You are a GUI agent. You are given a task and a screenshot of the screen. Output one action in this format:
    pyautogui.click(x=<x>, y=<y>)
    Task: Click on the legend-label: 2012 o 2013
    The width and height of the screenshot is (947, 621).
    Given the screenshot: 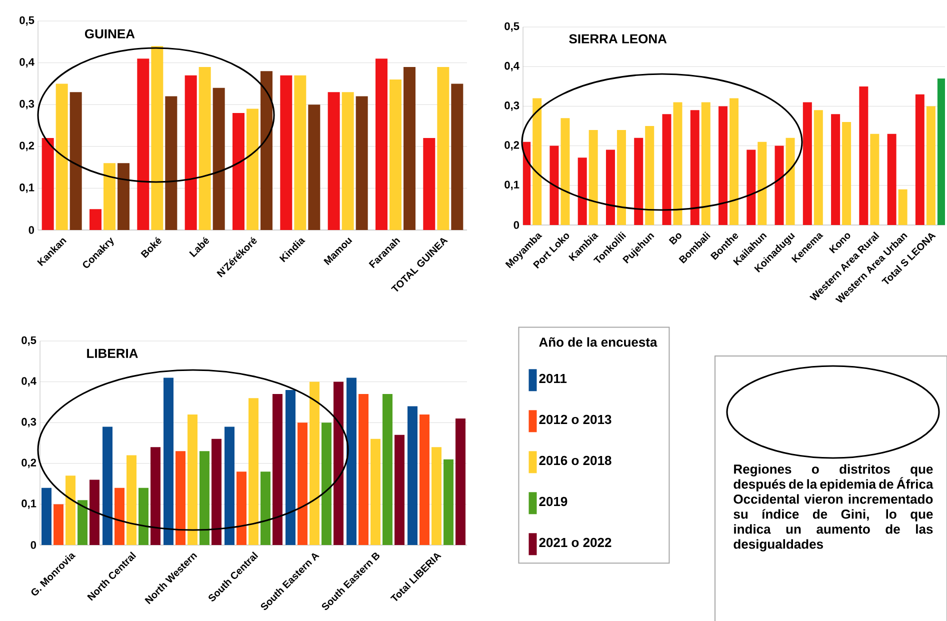 What is the action you would take?
    pyautogui.click(x=575, y=419)
    